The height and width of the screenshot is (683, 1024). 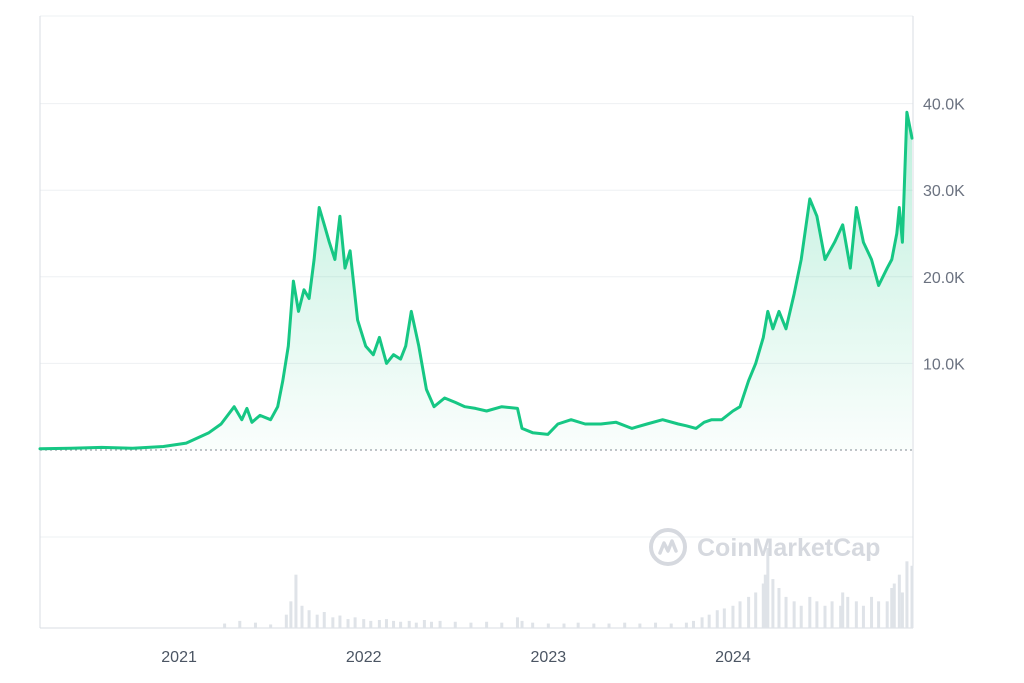 I want to click on watermark-text: CoinMarketCap, so click(x=788, y=548).